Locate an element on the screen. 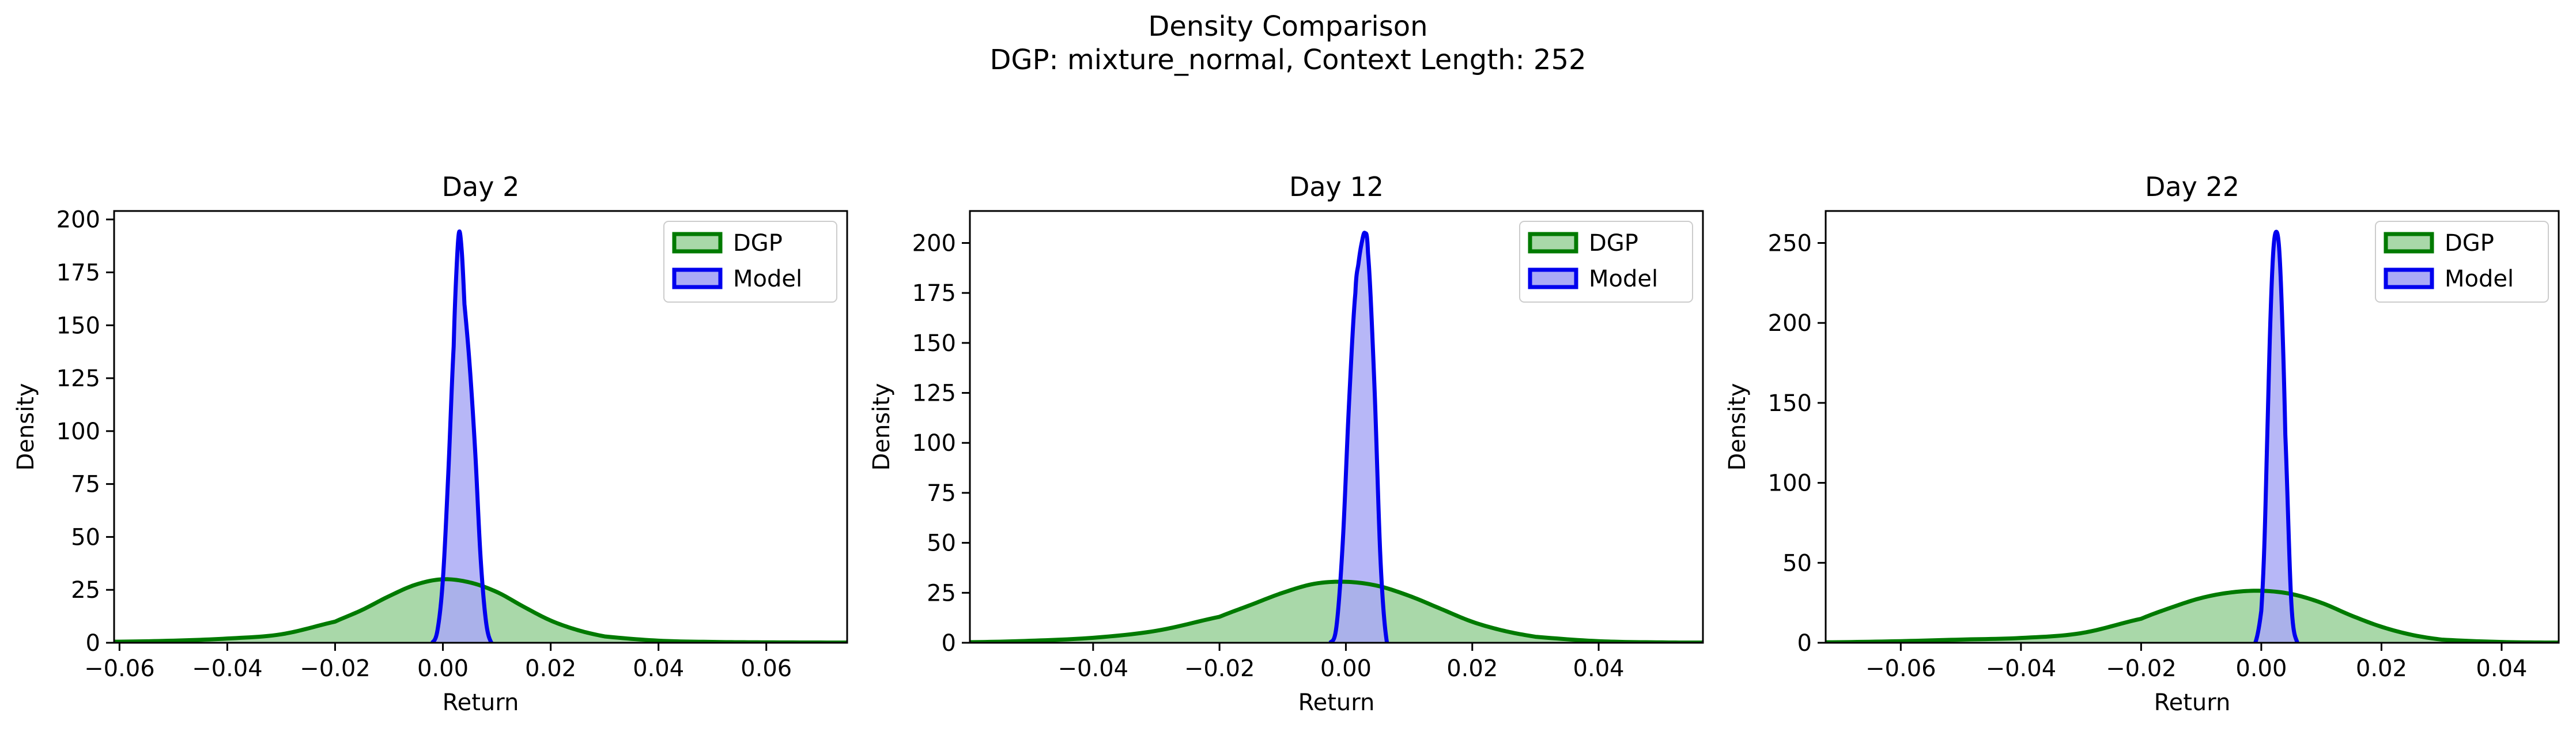 This screenshot has width=2576, height=735. figure-title: Density Comparison is located at coordinates (1287, 26).